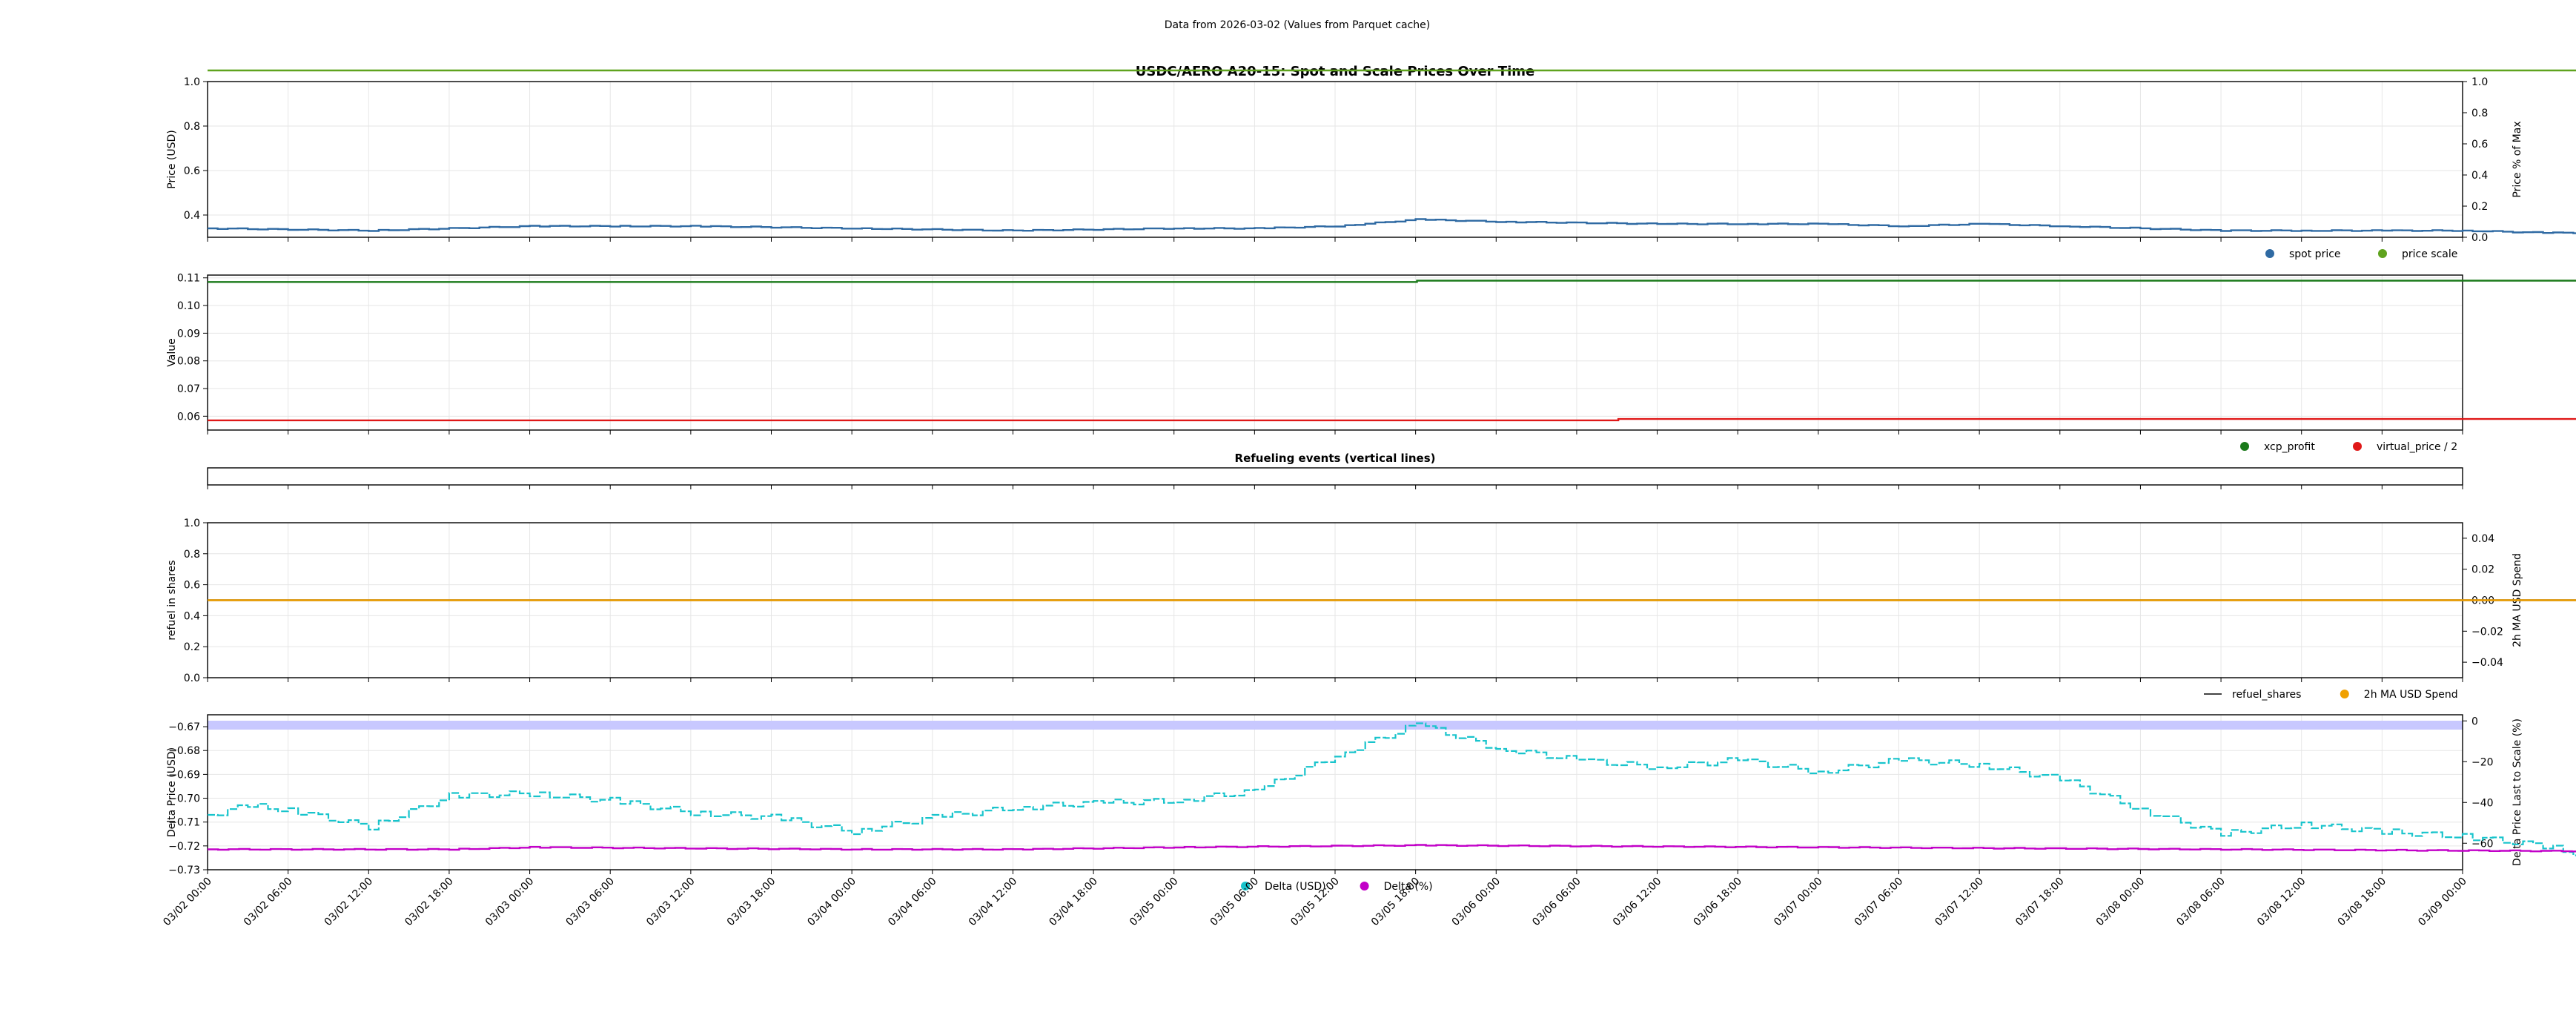  Describe the element at coordinates (1392, 281) in the screenshot. I see `series-line-xcp-profit` at that location.